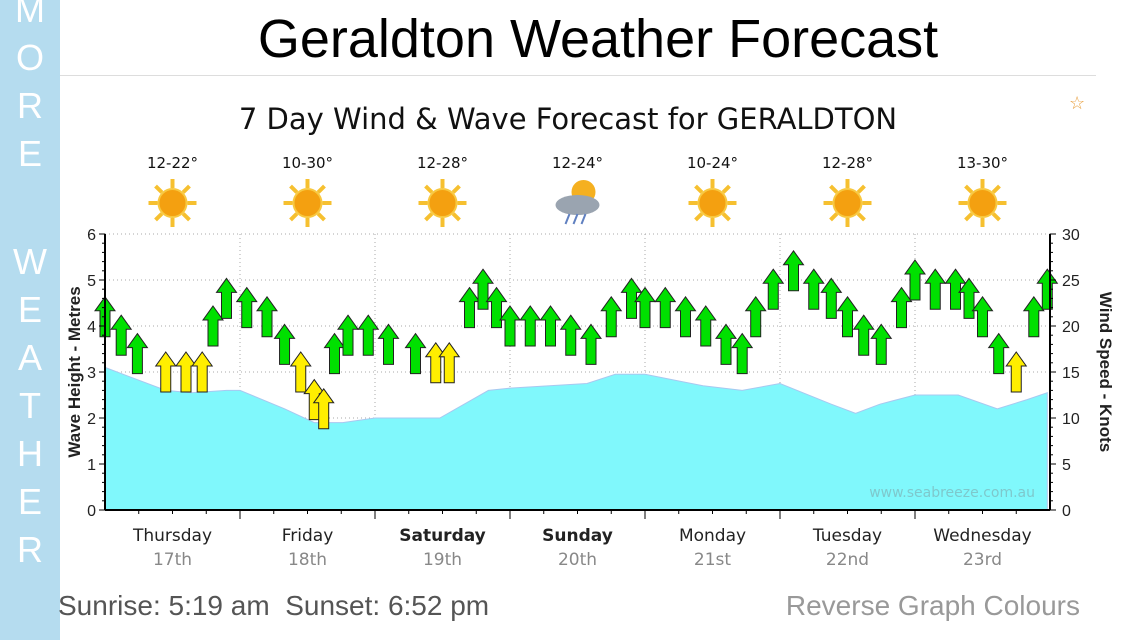 Image resolution: width=1136 pixels, height=640 pixels. Describe the element at coordinates (91, 465) in the screenshot. I see `y-tick-label: 1` at that location.